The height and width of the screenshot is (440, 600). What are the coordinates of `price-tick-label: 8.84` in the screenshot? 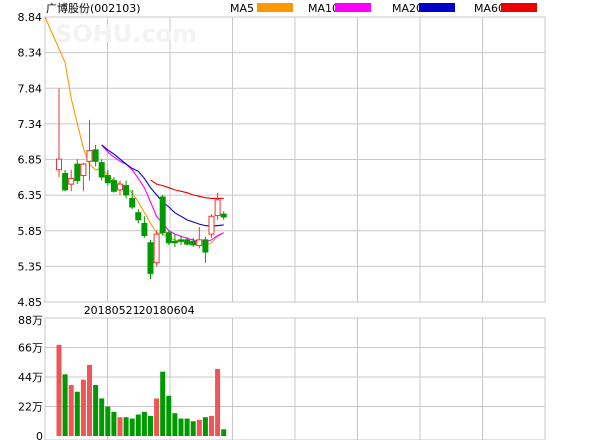 It's located at (30, 17).